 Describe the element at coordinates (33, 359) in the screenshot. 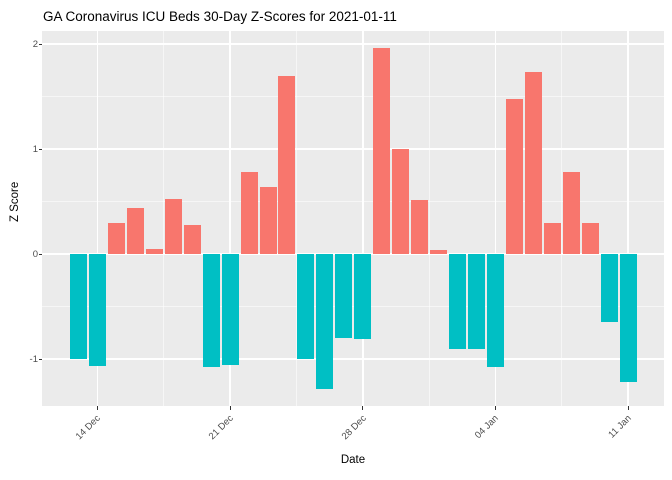

I see `y-tick-label: -1` at that location.